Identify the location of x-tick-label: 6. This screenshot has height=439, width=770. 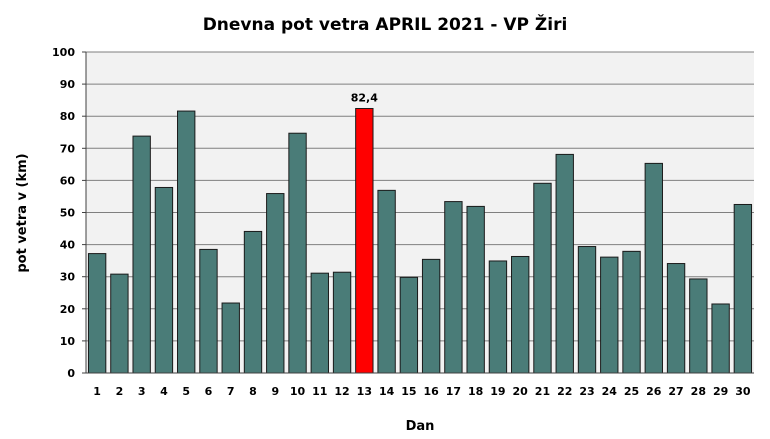
(209, 391).